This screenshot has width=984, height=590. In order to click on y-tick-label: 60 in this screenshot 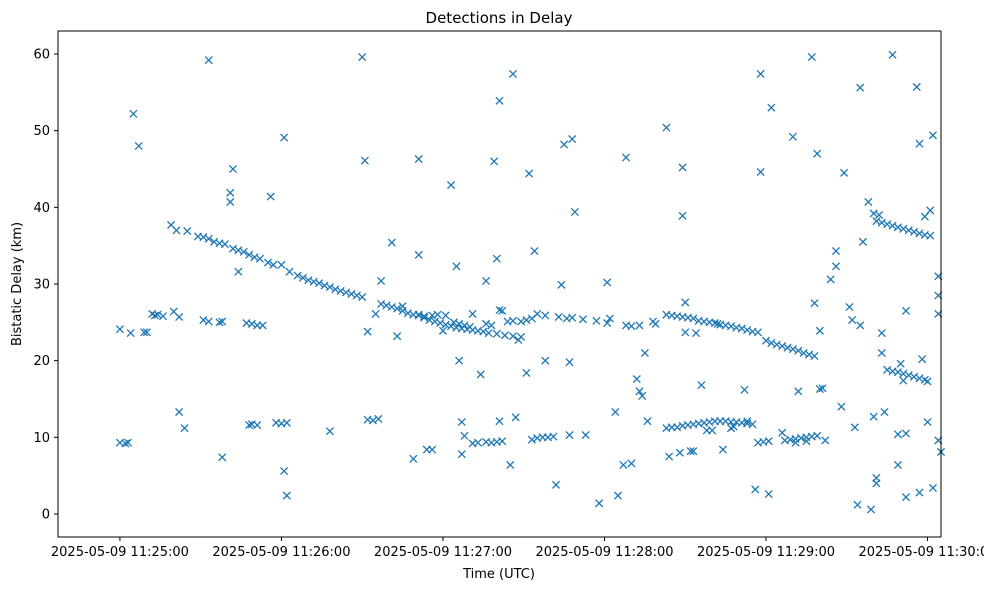, I will do `click(41, 55)`.